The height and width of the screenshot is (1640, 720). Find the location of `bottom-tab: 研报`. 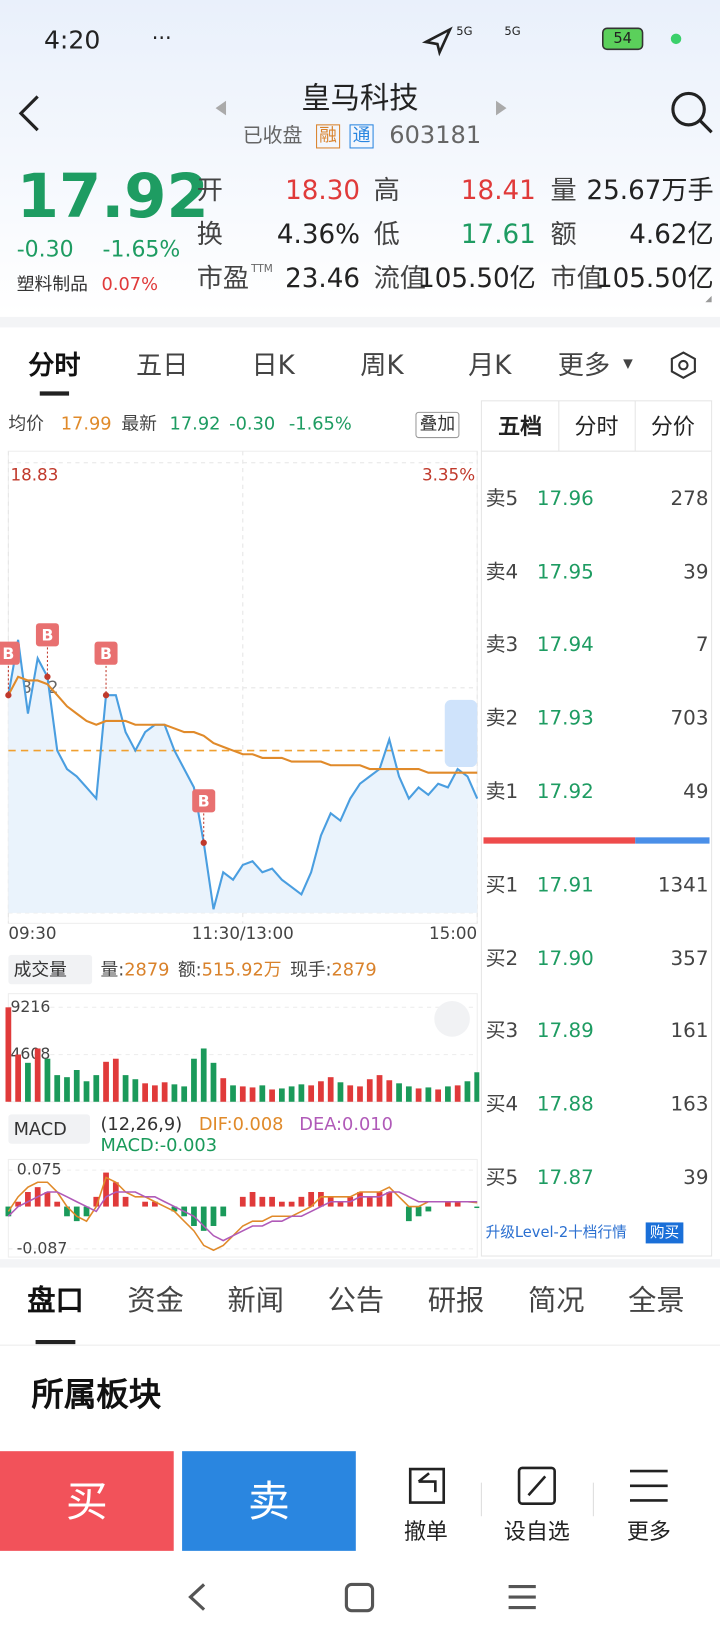

bottom-tab: 研报 is located at coordinates (456, 1301).